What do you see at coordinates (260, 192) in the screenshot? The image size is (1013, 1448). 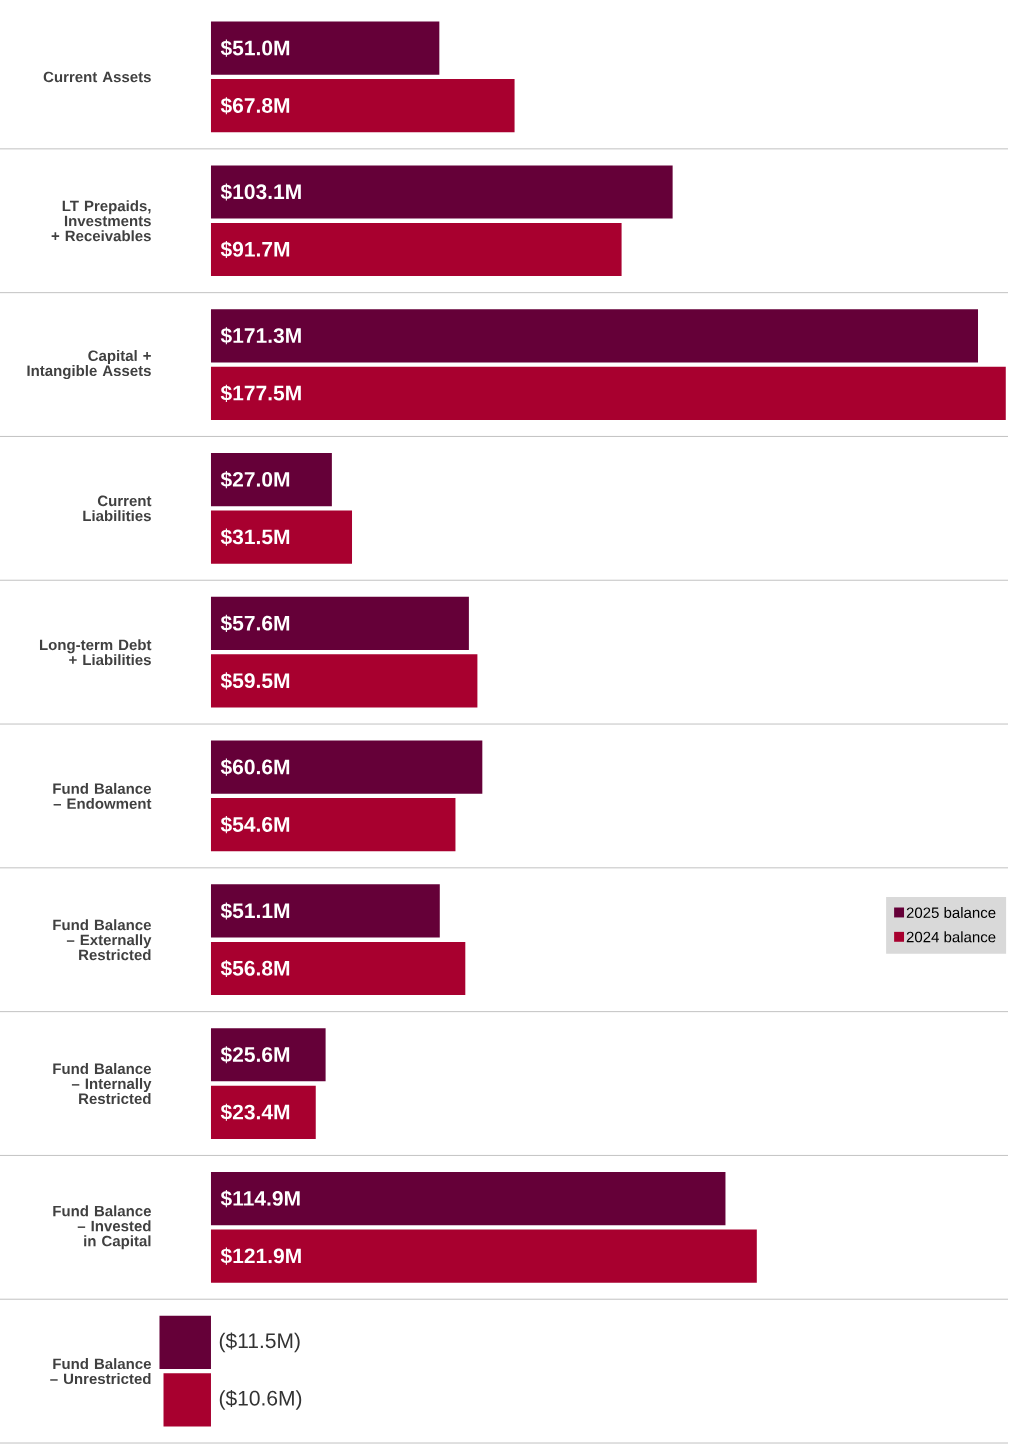 I see `data-label: $103.1M` at bounding box center [260, 192].